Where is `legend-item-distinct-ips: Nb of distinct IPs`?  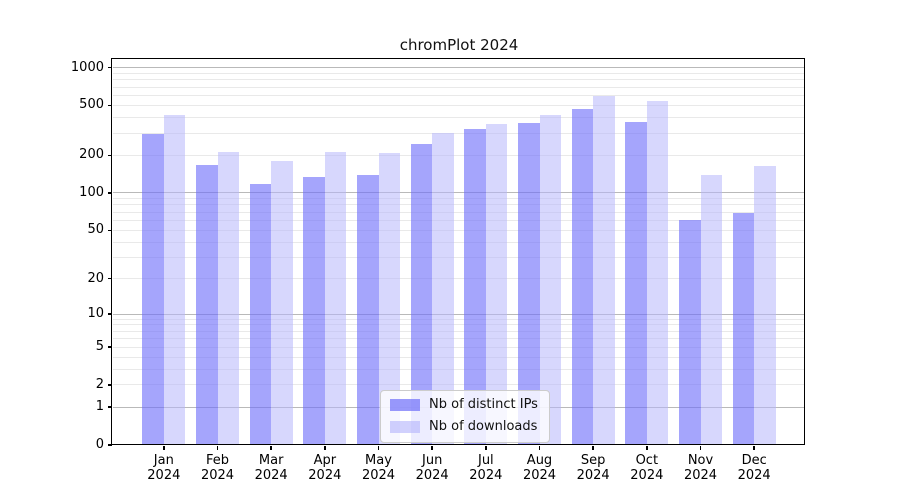
legend-item-distinct-ips: Nb of distinct IPs is located at coordinates (464, 405).